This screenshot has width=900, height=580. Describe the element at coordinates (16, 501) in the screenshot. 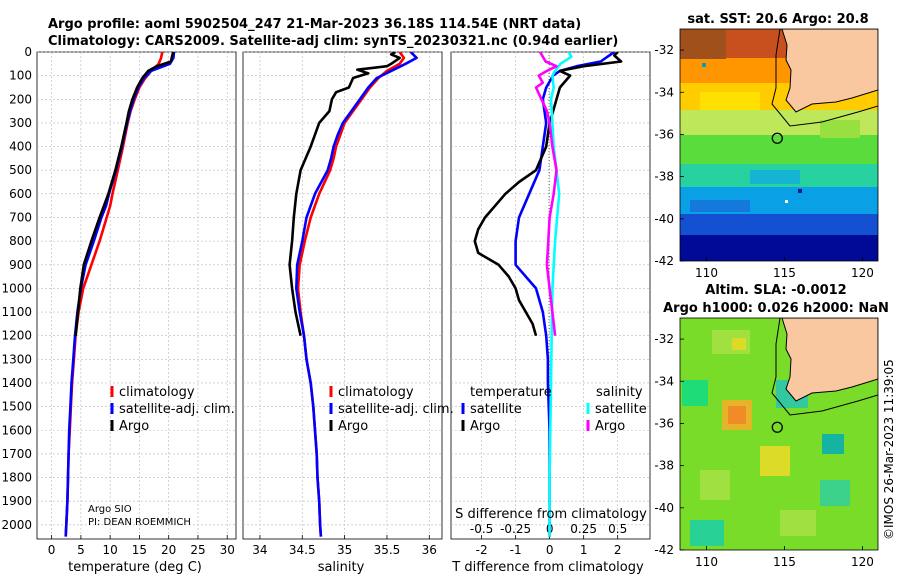

I see `depth-tick-label: 1900` at that location.